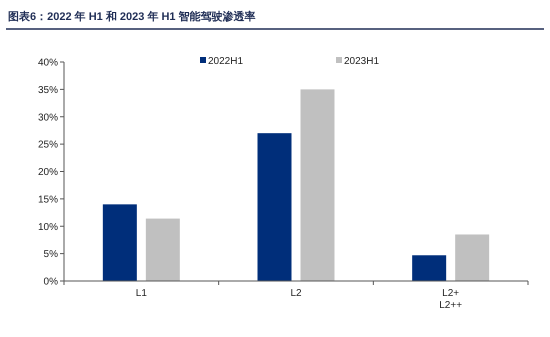 The height and width of the screenshot is (337, 550). What do you see at coordinates (48, 63) in the screenshot?
I see `y-tick-label: 40%` at bounding box center [48, 63].